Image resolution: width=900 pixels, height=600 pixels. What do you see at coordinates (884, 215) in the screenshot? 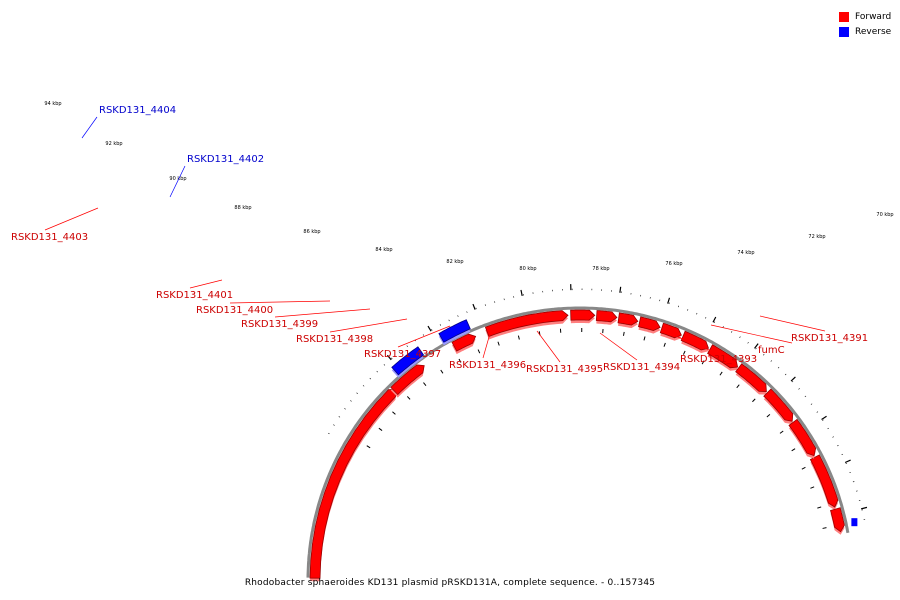
I see `tick-label: 70 kbp` at bounding box center [884, 215].